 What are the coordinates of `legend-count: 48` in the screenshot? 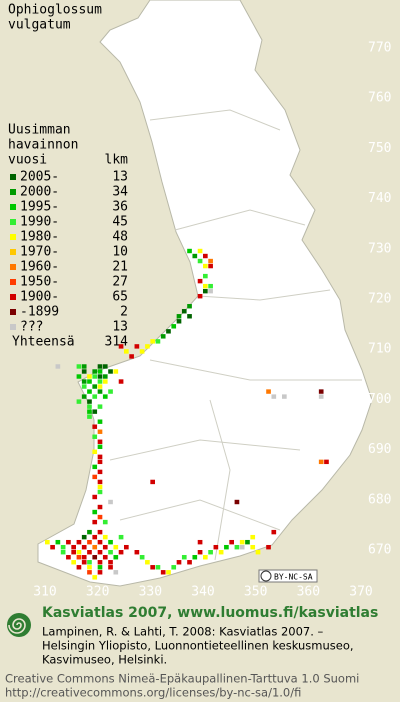 It's located at (120, 237).